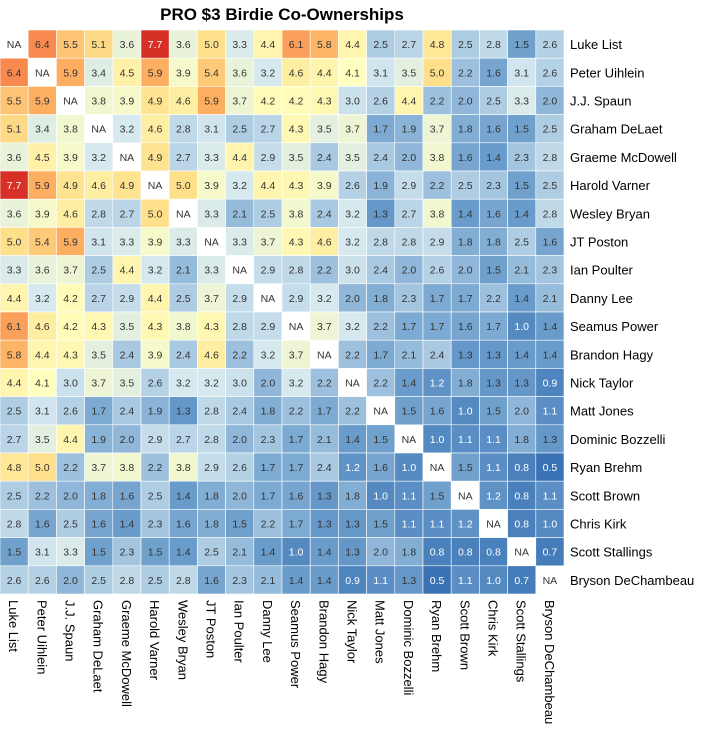 The image size is (711, 741). I want to click on cell-value-label: 4.6, so click(98, 186).